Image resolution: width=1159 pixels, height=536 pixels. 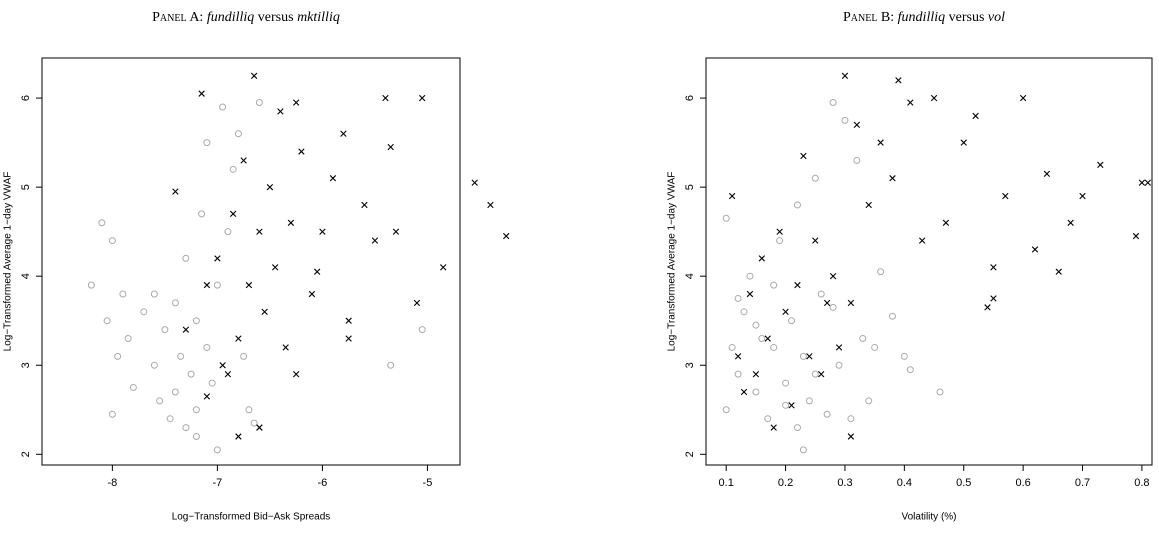 What do you see at coordinates (1141, 483) in the screenshot?
I see `x-tick-label: 0.8` at bounding box center [1141, 483].